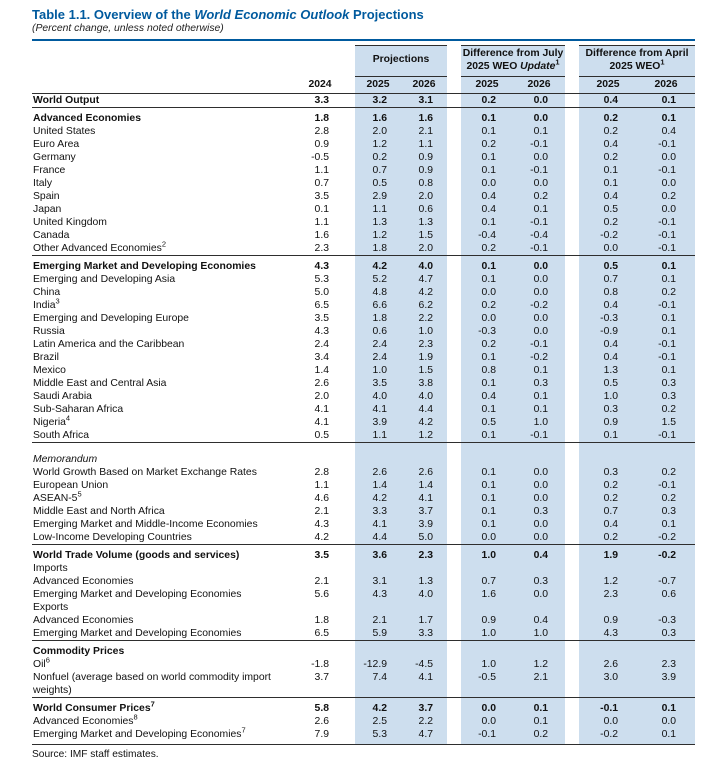 The image size is (713, 765). Describe the element at coordinates (424, 116) in the screenshot. I see `value-cell: 1.6` at that location.